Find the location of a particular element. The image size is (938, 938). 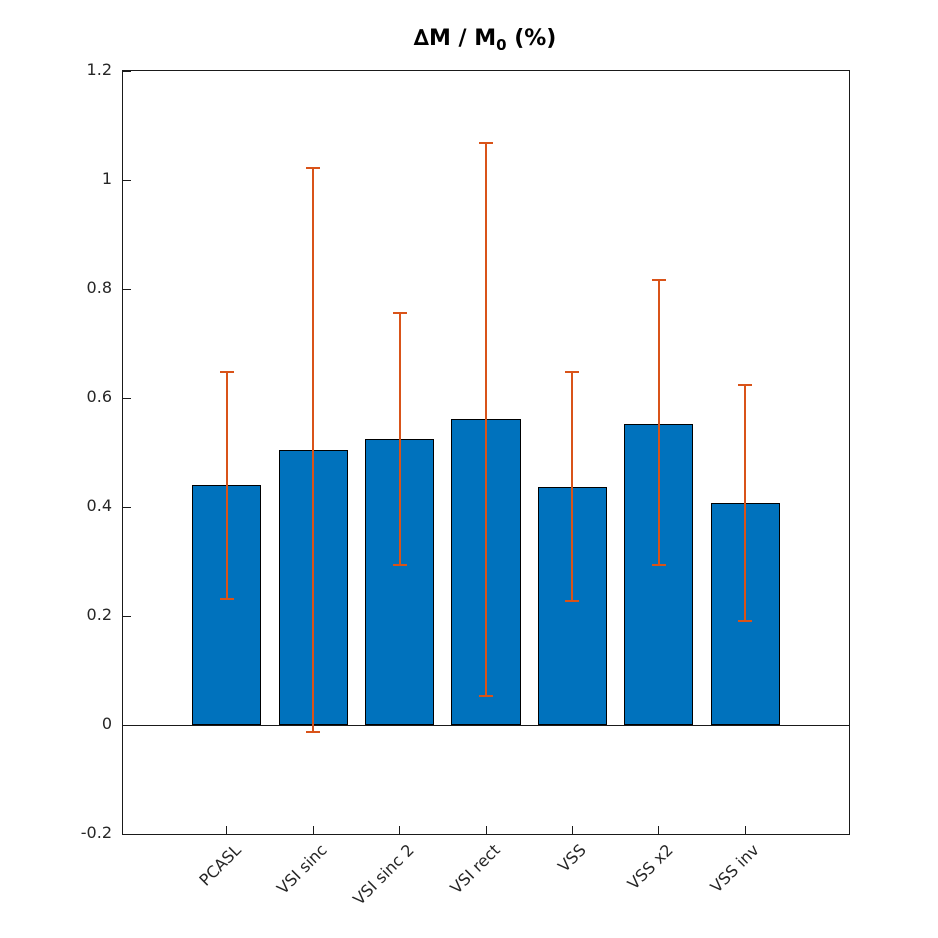

y-axis-tick-label: 0 is located at coordinates (106, 723).